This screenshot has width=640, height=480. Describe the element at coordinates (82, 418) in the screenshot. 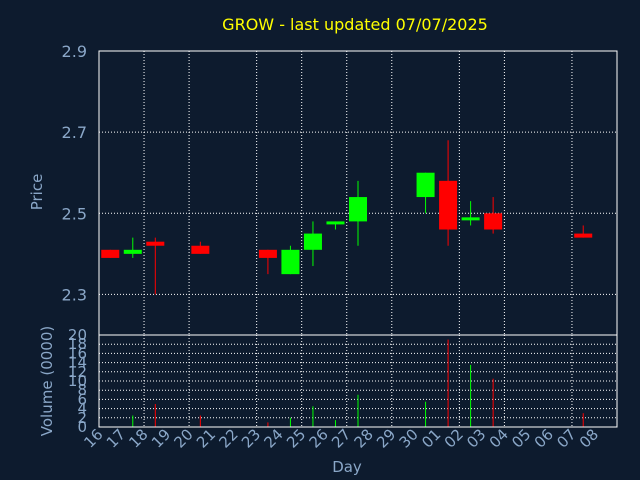

I see `volume-tick-label: 2` at that location.